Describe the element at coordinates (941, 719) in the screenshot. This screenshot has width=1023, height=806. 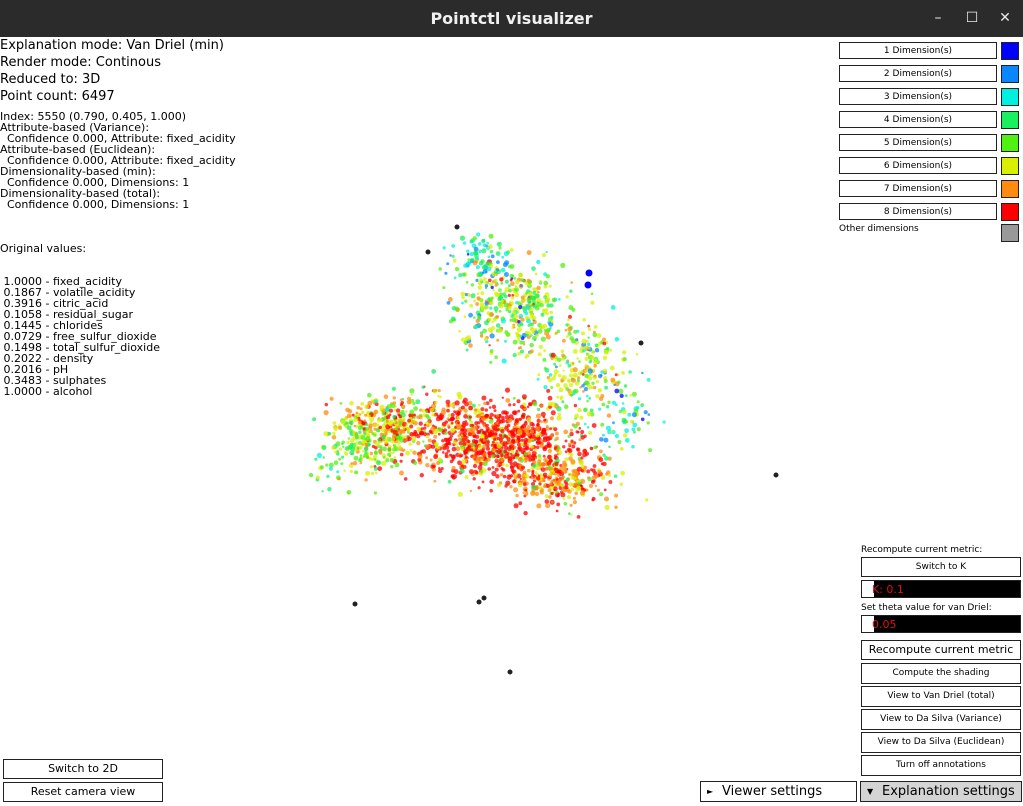
I see `view-da-silva-variance-button: View to Da Silva (Variance)` at that location.